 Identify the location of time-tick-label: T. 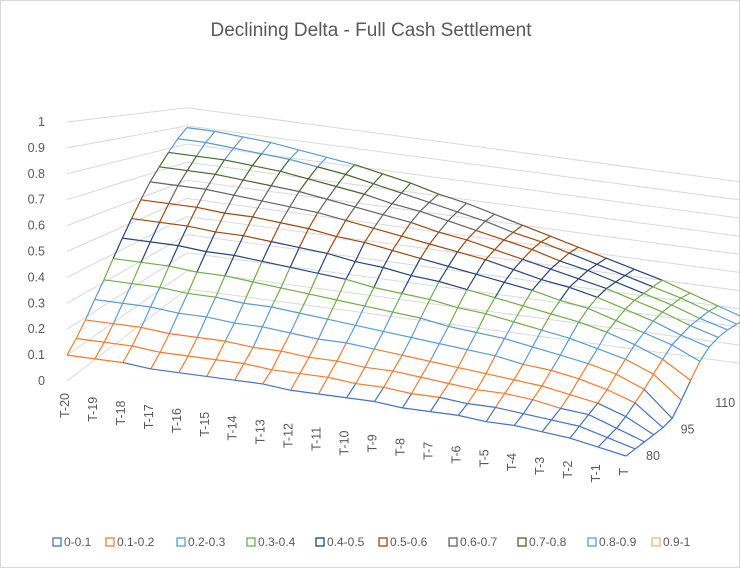
(624, 472).